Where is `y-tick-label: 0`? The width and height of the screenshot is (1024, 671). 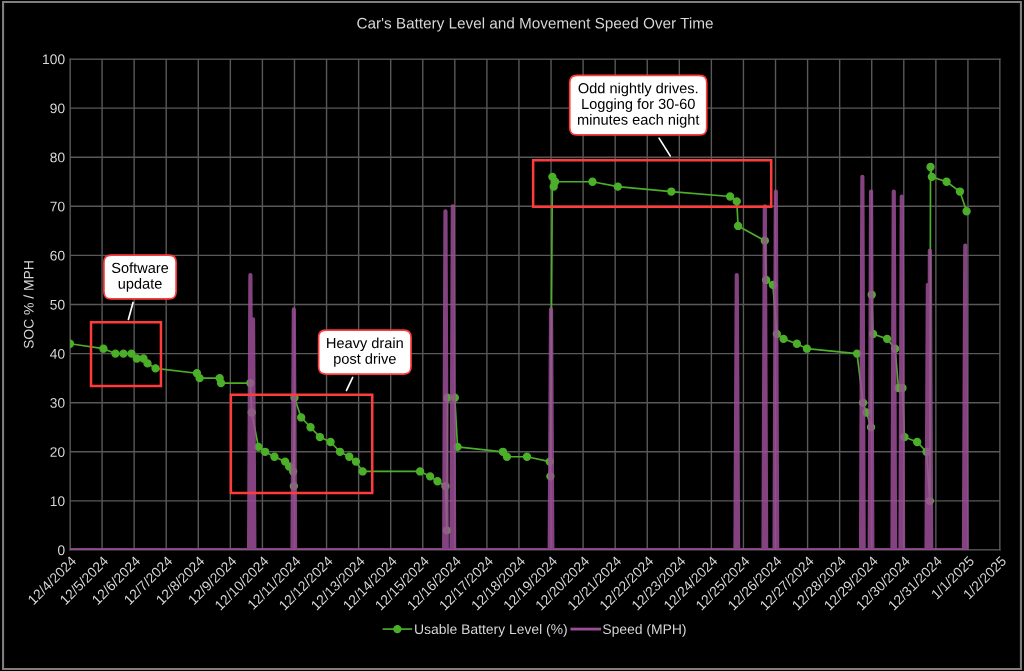 y-tick-label: 0 is located at coordinates (61, 550).